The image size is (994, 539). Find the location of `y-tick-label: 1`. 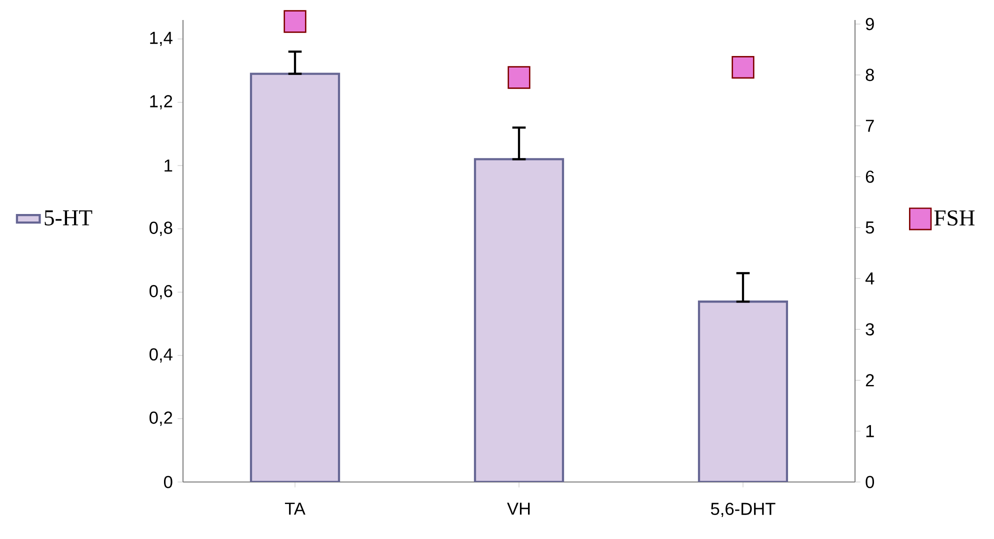

y-tick-label: 1 is located at coordinates (168, 166).